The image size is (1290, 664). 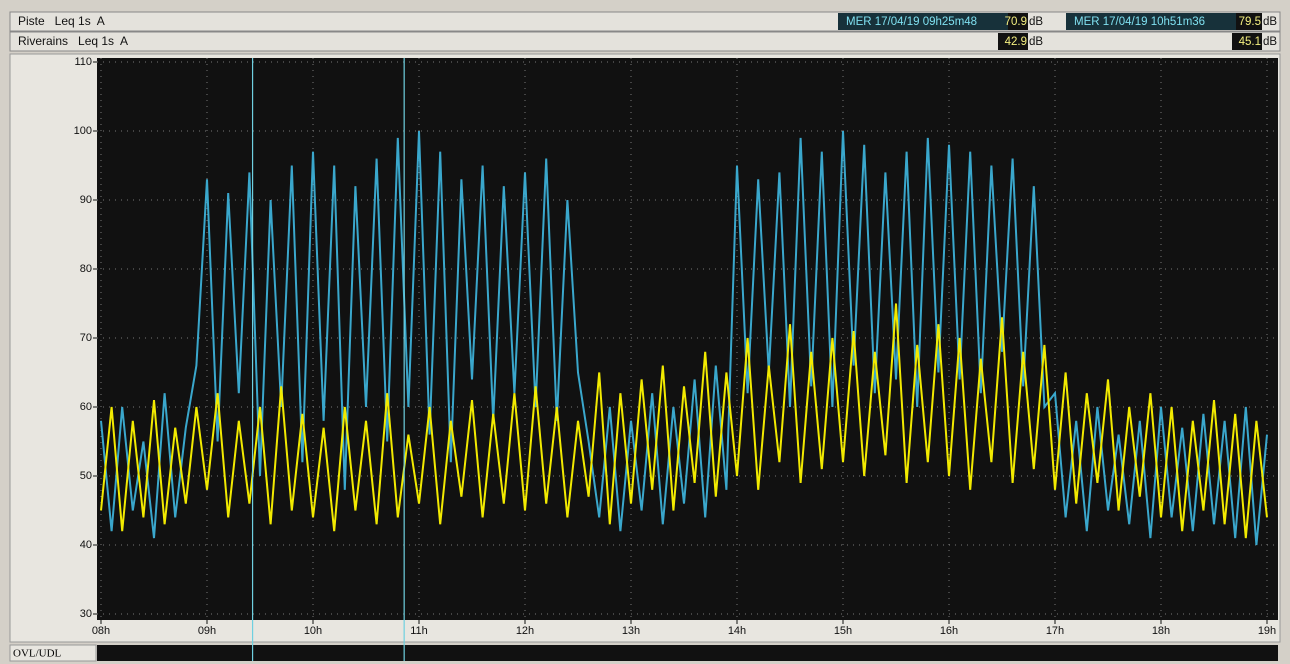 I want to click on series-name: Piste Leq 1s A, so click(x=61, y=21).